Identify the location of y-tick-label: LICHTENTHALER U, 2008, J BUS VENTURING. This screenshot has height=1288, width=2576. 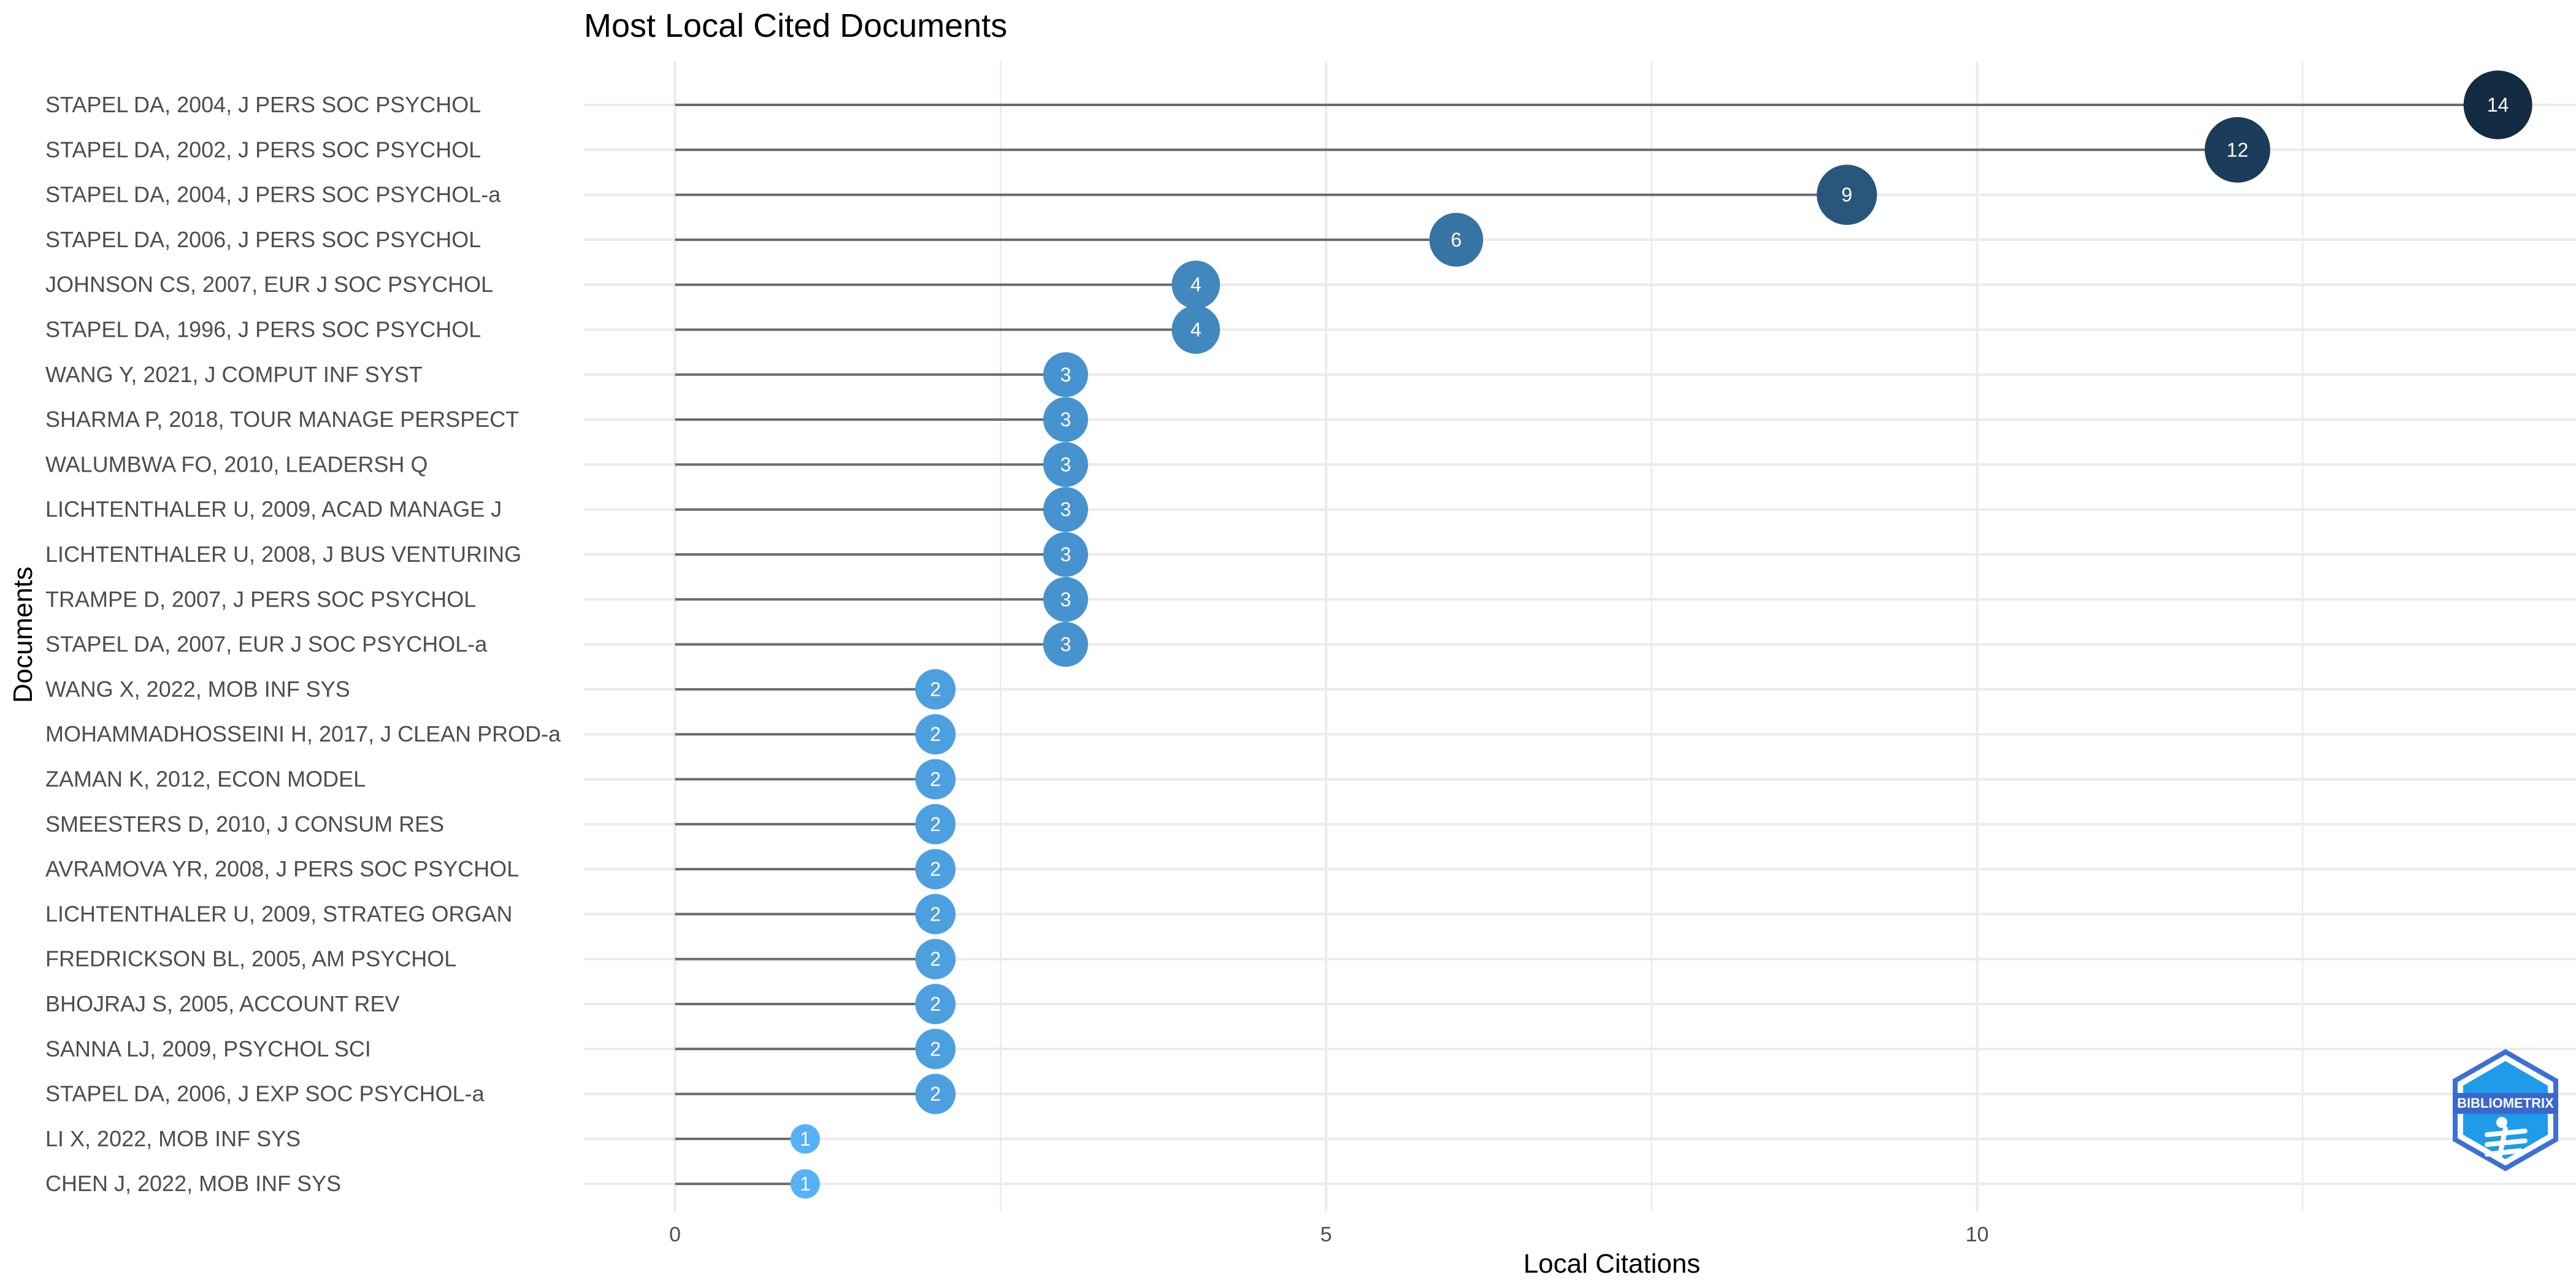
(283, 554).